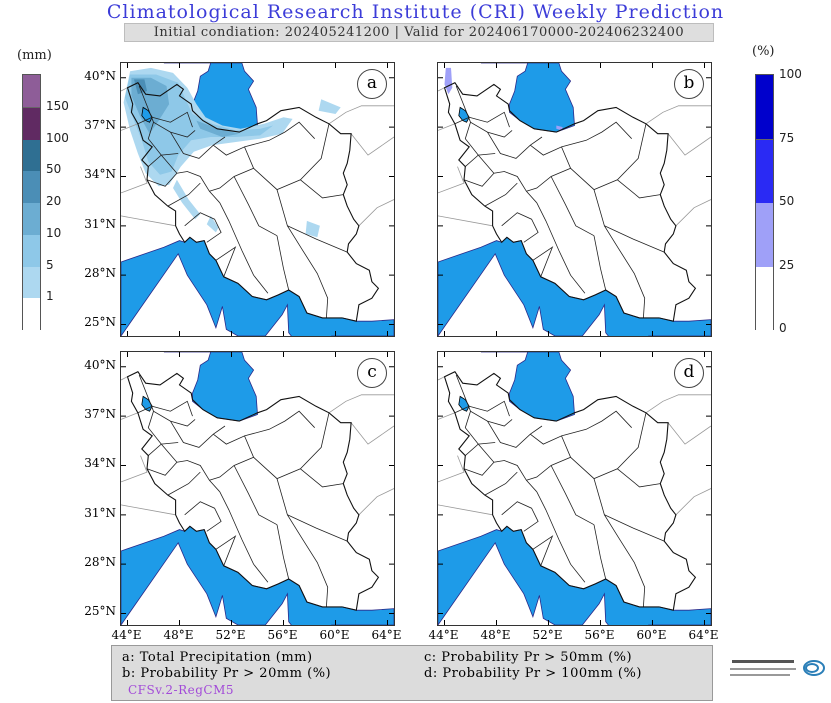 The height and width of the screenshot is (703, 831). I want to click on map-panel-probability-20mm: b, so click(574, 199).